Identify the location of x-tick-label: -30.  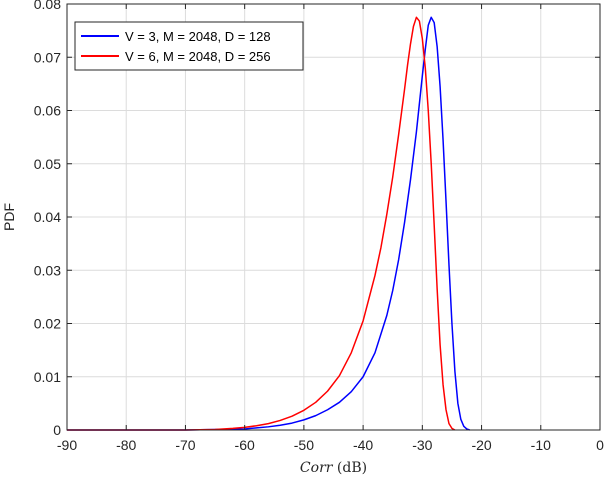
(422, 445).